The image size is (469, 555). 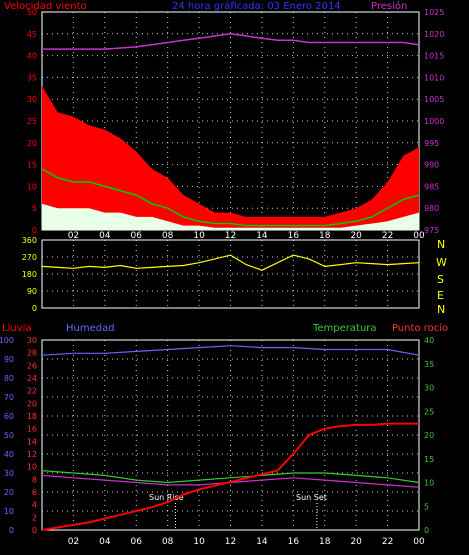 What do you see at coordinates (230, 477) in the screenshot?
I see `series-temperature-line` at bounding box center [230, 477].